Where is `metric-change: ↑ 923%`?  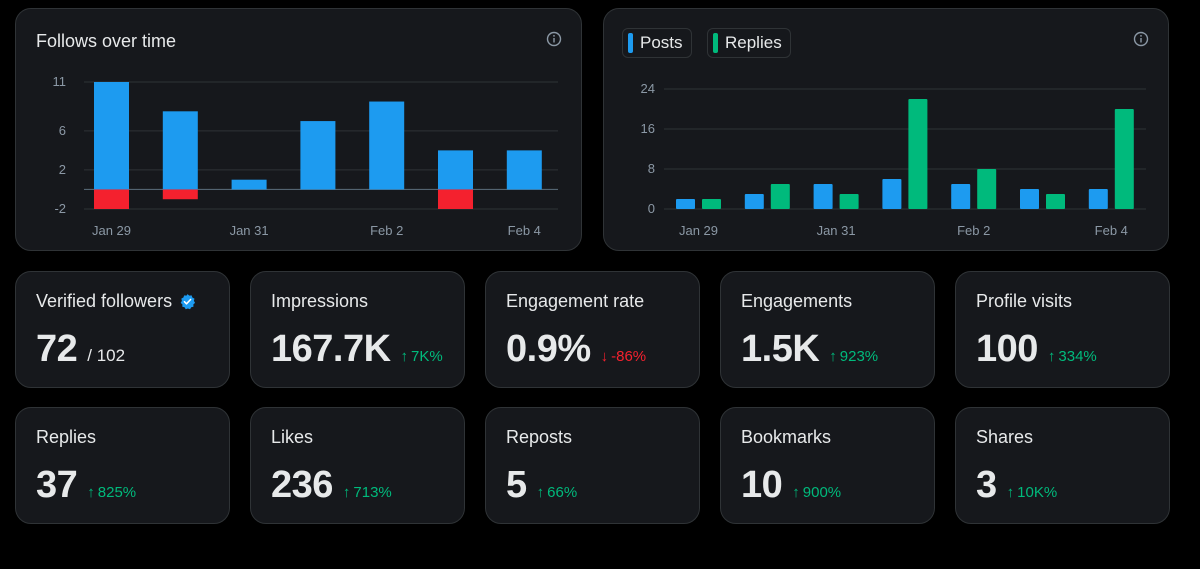
metric-change: ↑ 923% is located at coordinates (853, 356).